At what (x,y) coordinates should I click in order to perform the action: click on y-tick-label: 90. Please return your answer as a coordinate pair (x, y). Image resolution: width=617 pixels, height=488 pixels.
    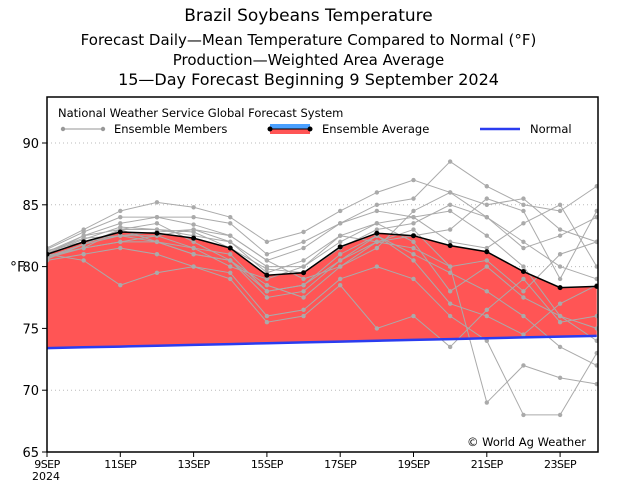
    Looking at the image, I should click on (30, 144).